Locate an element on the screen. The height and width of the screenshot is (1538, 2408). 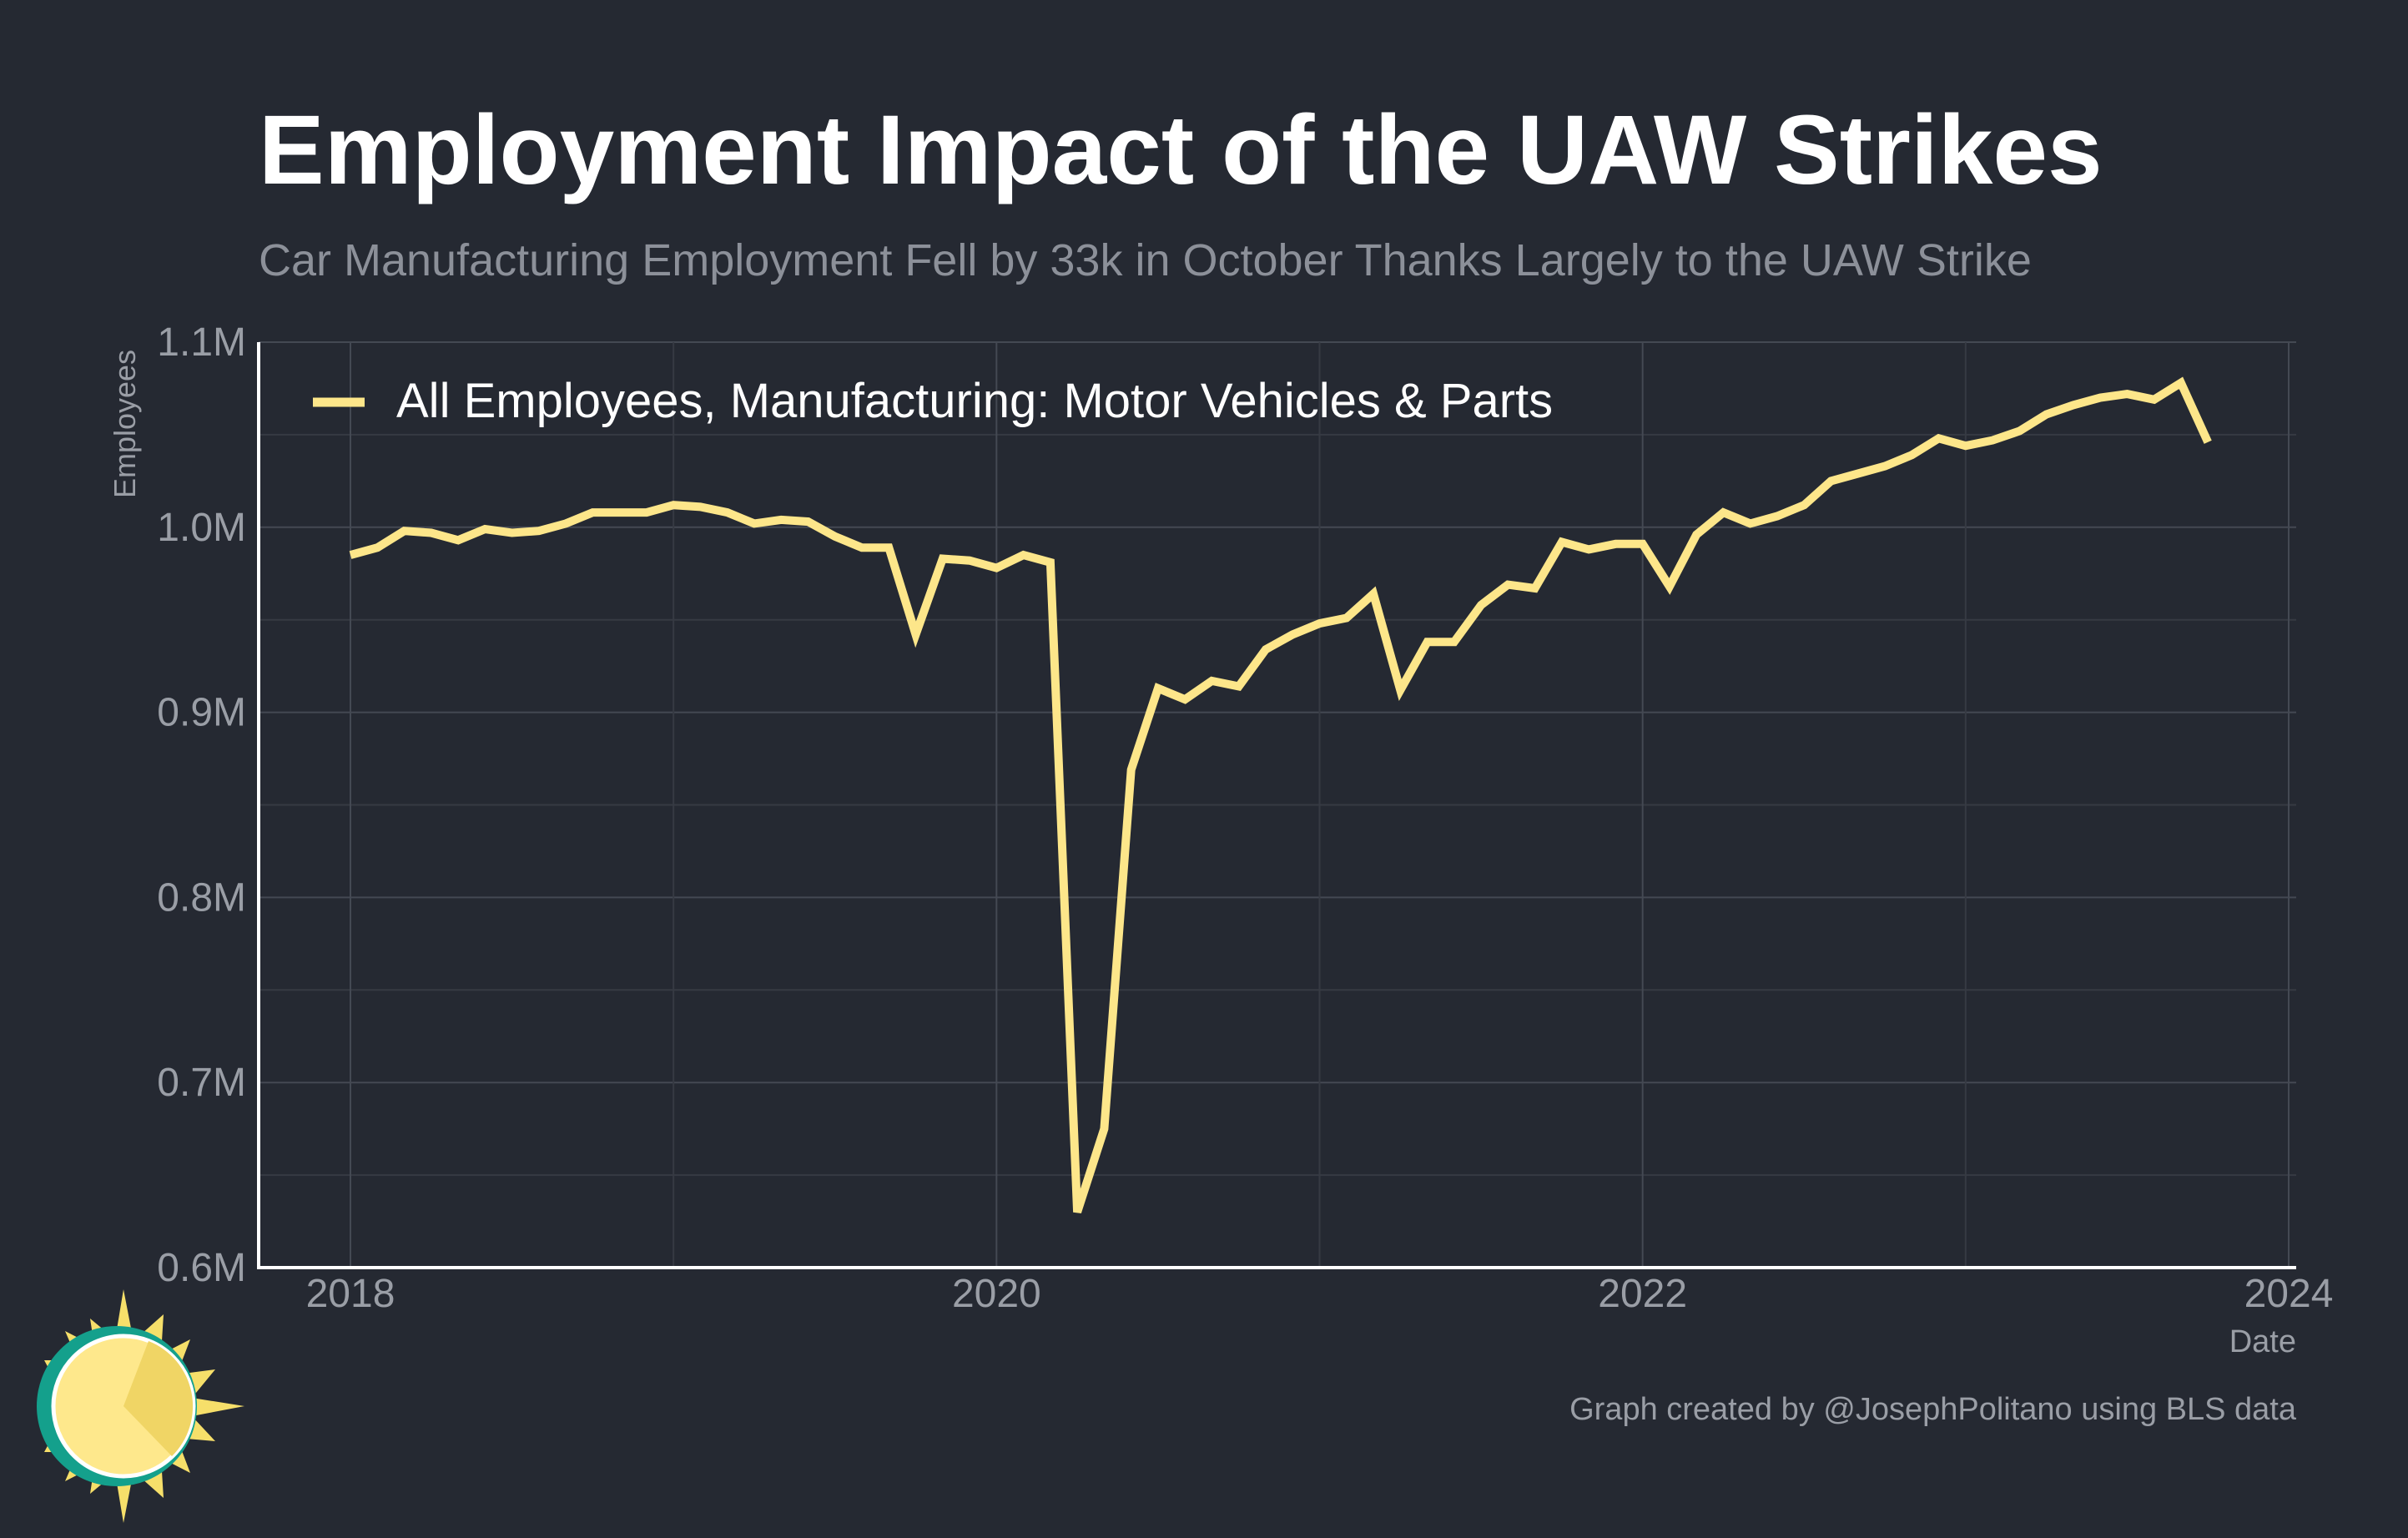
x-tick-label: 2022 is located at coordinates (1642, 1294).